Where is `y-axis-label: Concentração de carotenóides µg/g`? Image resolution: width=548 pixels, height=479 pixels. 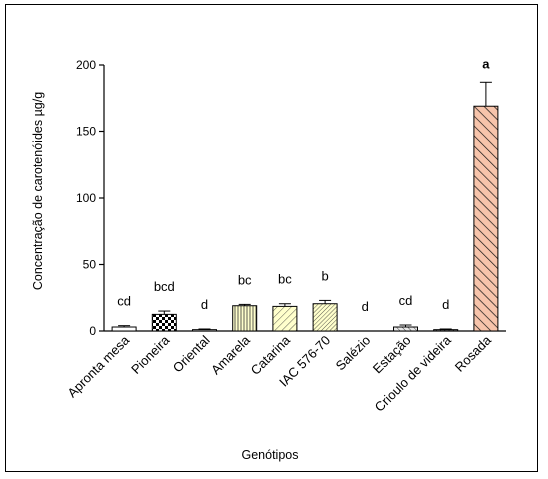
y-axis-label: Concentração de carotenóides µg/g is located at coordinates (38, 191).